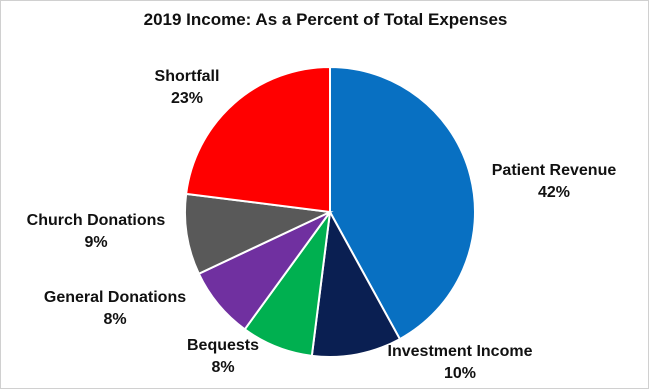 The image size is (649, 390). I want to click on pie-slice-shortfall, so click(258, 139).